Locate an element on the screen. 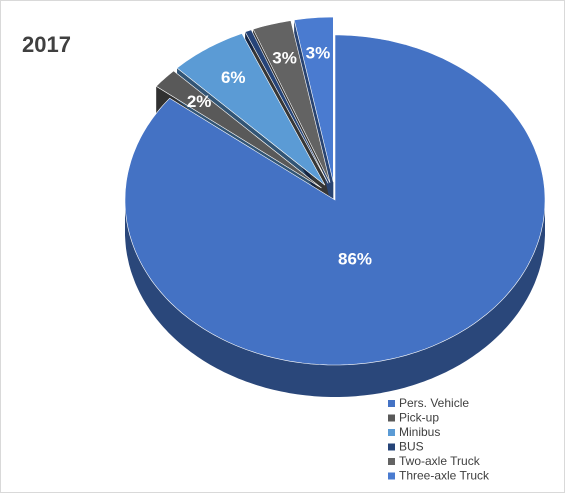 The width and height of the screenshot is (565, 493). legend-label: Pers. Vehicle is located at coordinates (434, 403).